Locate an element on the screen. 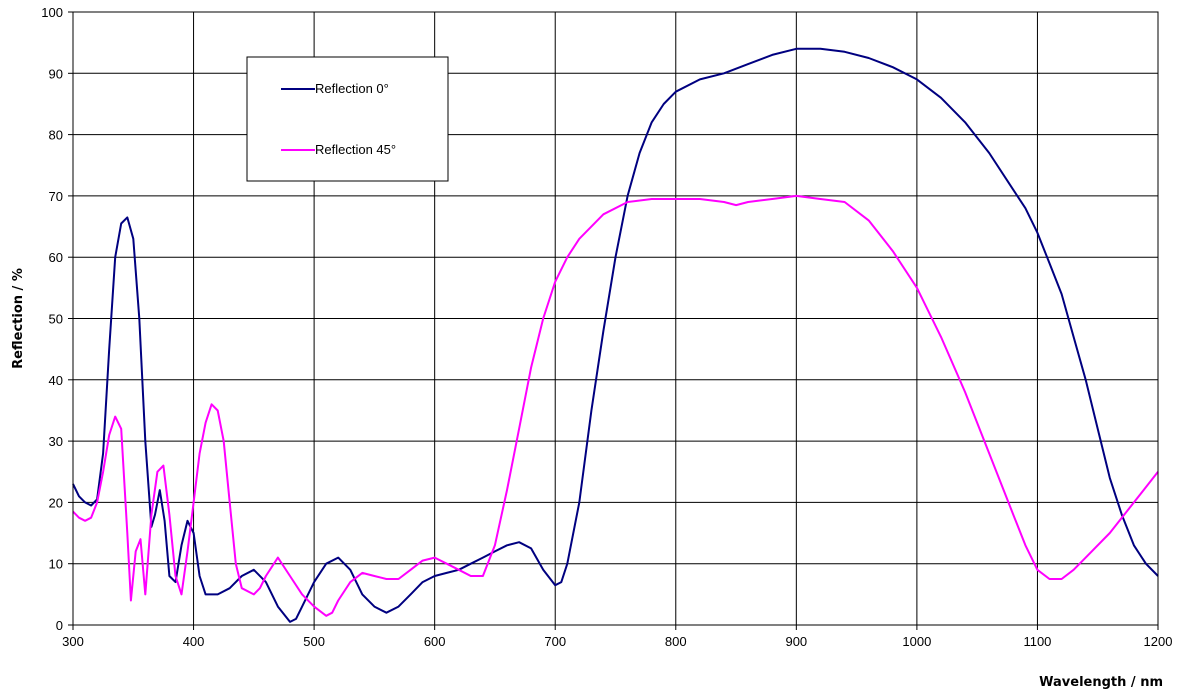 The height and width of the screenshot is (692, 1185). legend: Reflection 0° Reflection 45° is located at coordinates (347, 119).